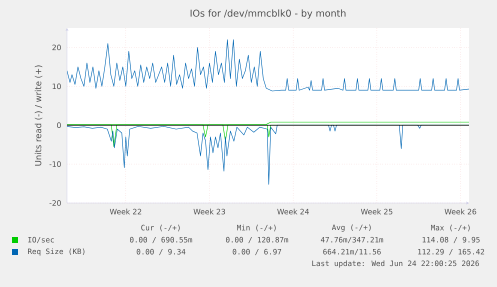 This screenshot has height=287, width=497. I want to click on y-axis-title: Units read (-) / write (+), so click(38, 115).